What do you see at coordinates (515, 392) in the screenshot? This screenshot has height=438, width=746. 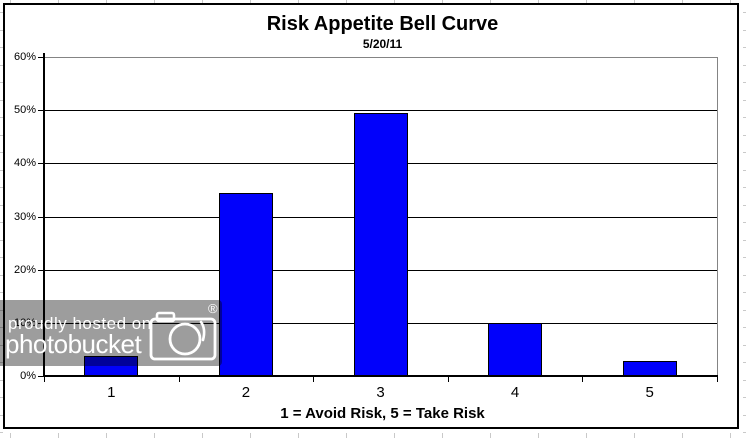 I see `x-category-label: 4` at bounding box center [515, 392].